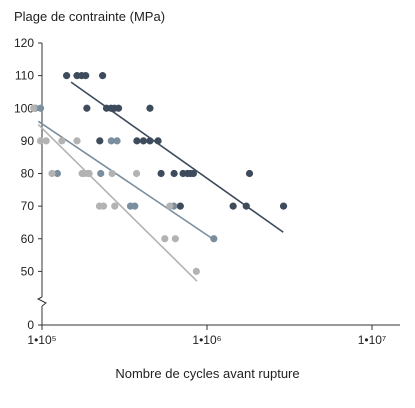 The image size is (415, 408). I want to click on y-tick-label: 80, so click(28, 174).